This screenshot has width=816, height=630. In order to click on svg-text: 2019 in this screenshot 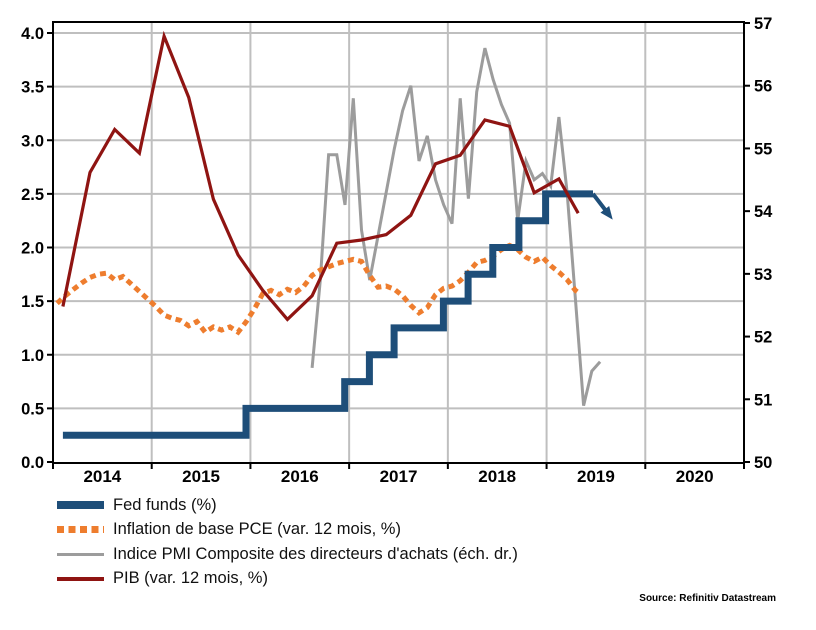, I will do `click(596, 476)`.